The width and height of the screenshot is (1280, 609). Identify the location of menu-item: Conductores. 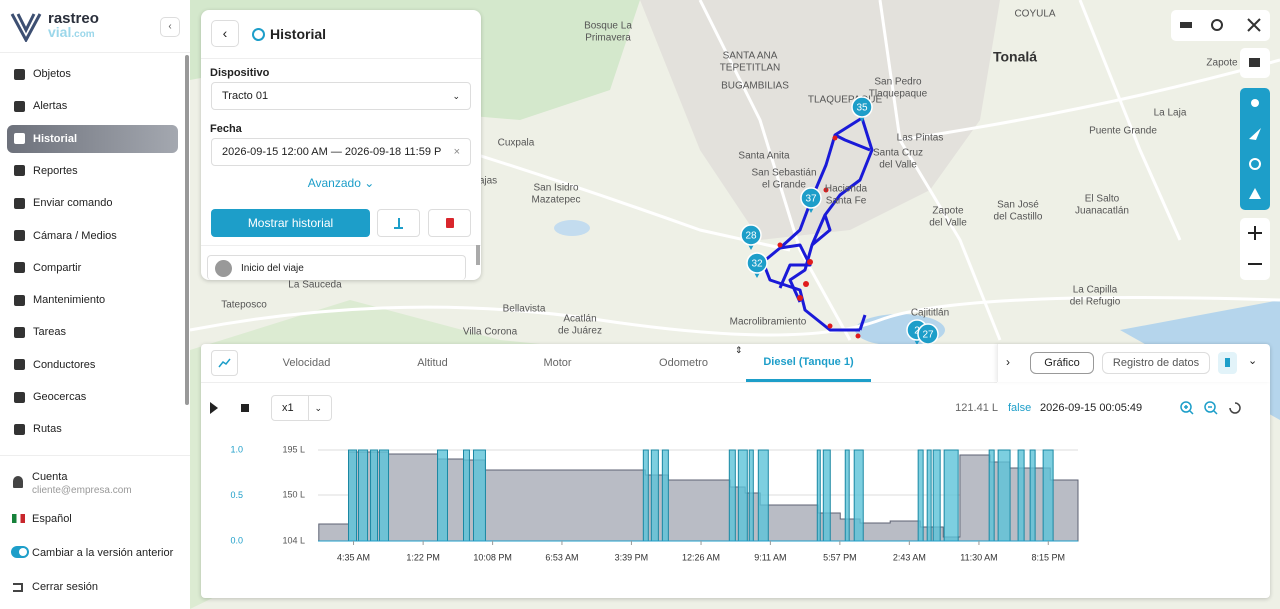
(92, 365).